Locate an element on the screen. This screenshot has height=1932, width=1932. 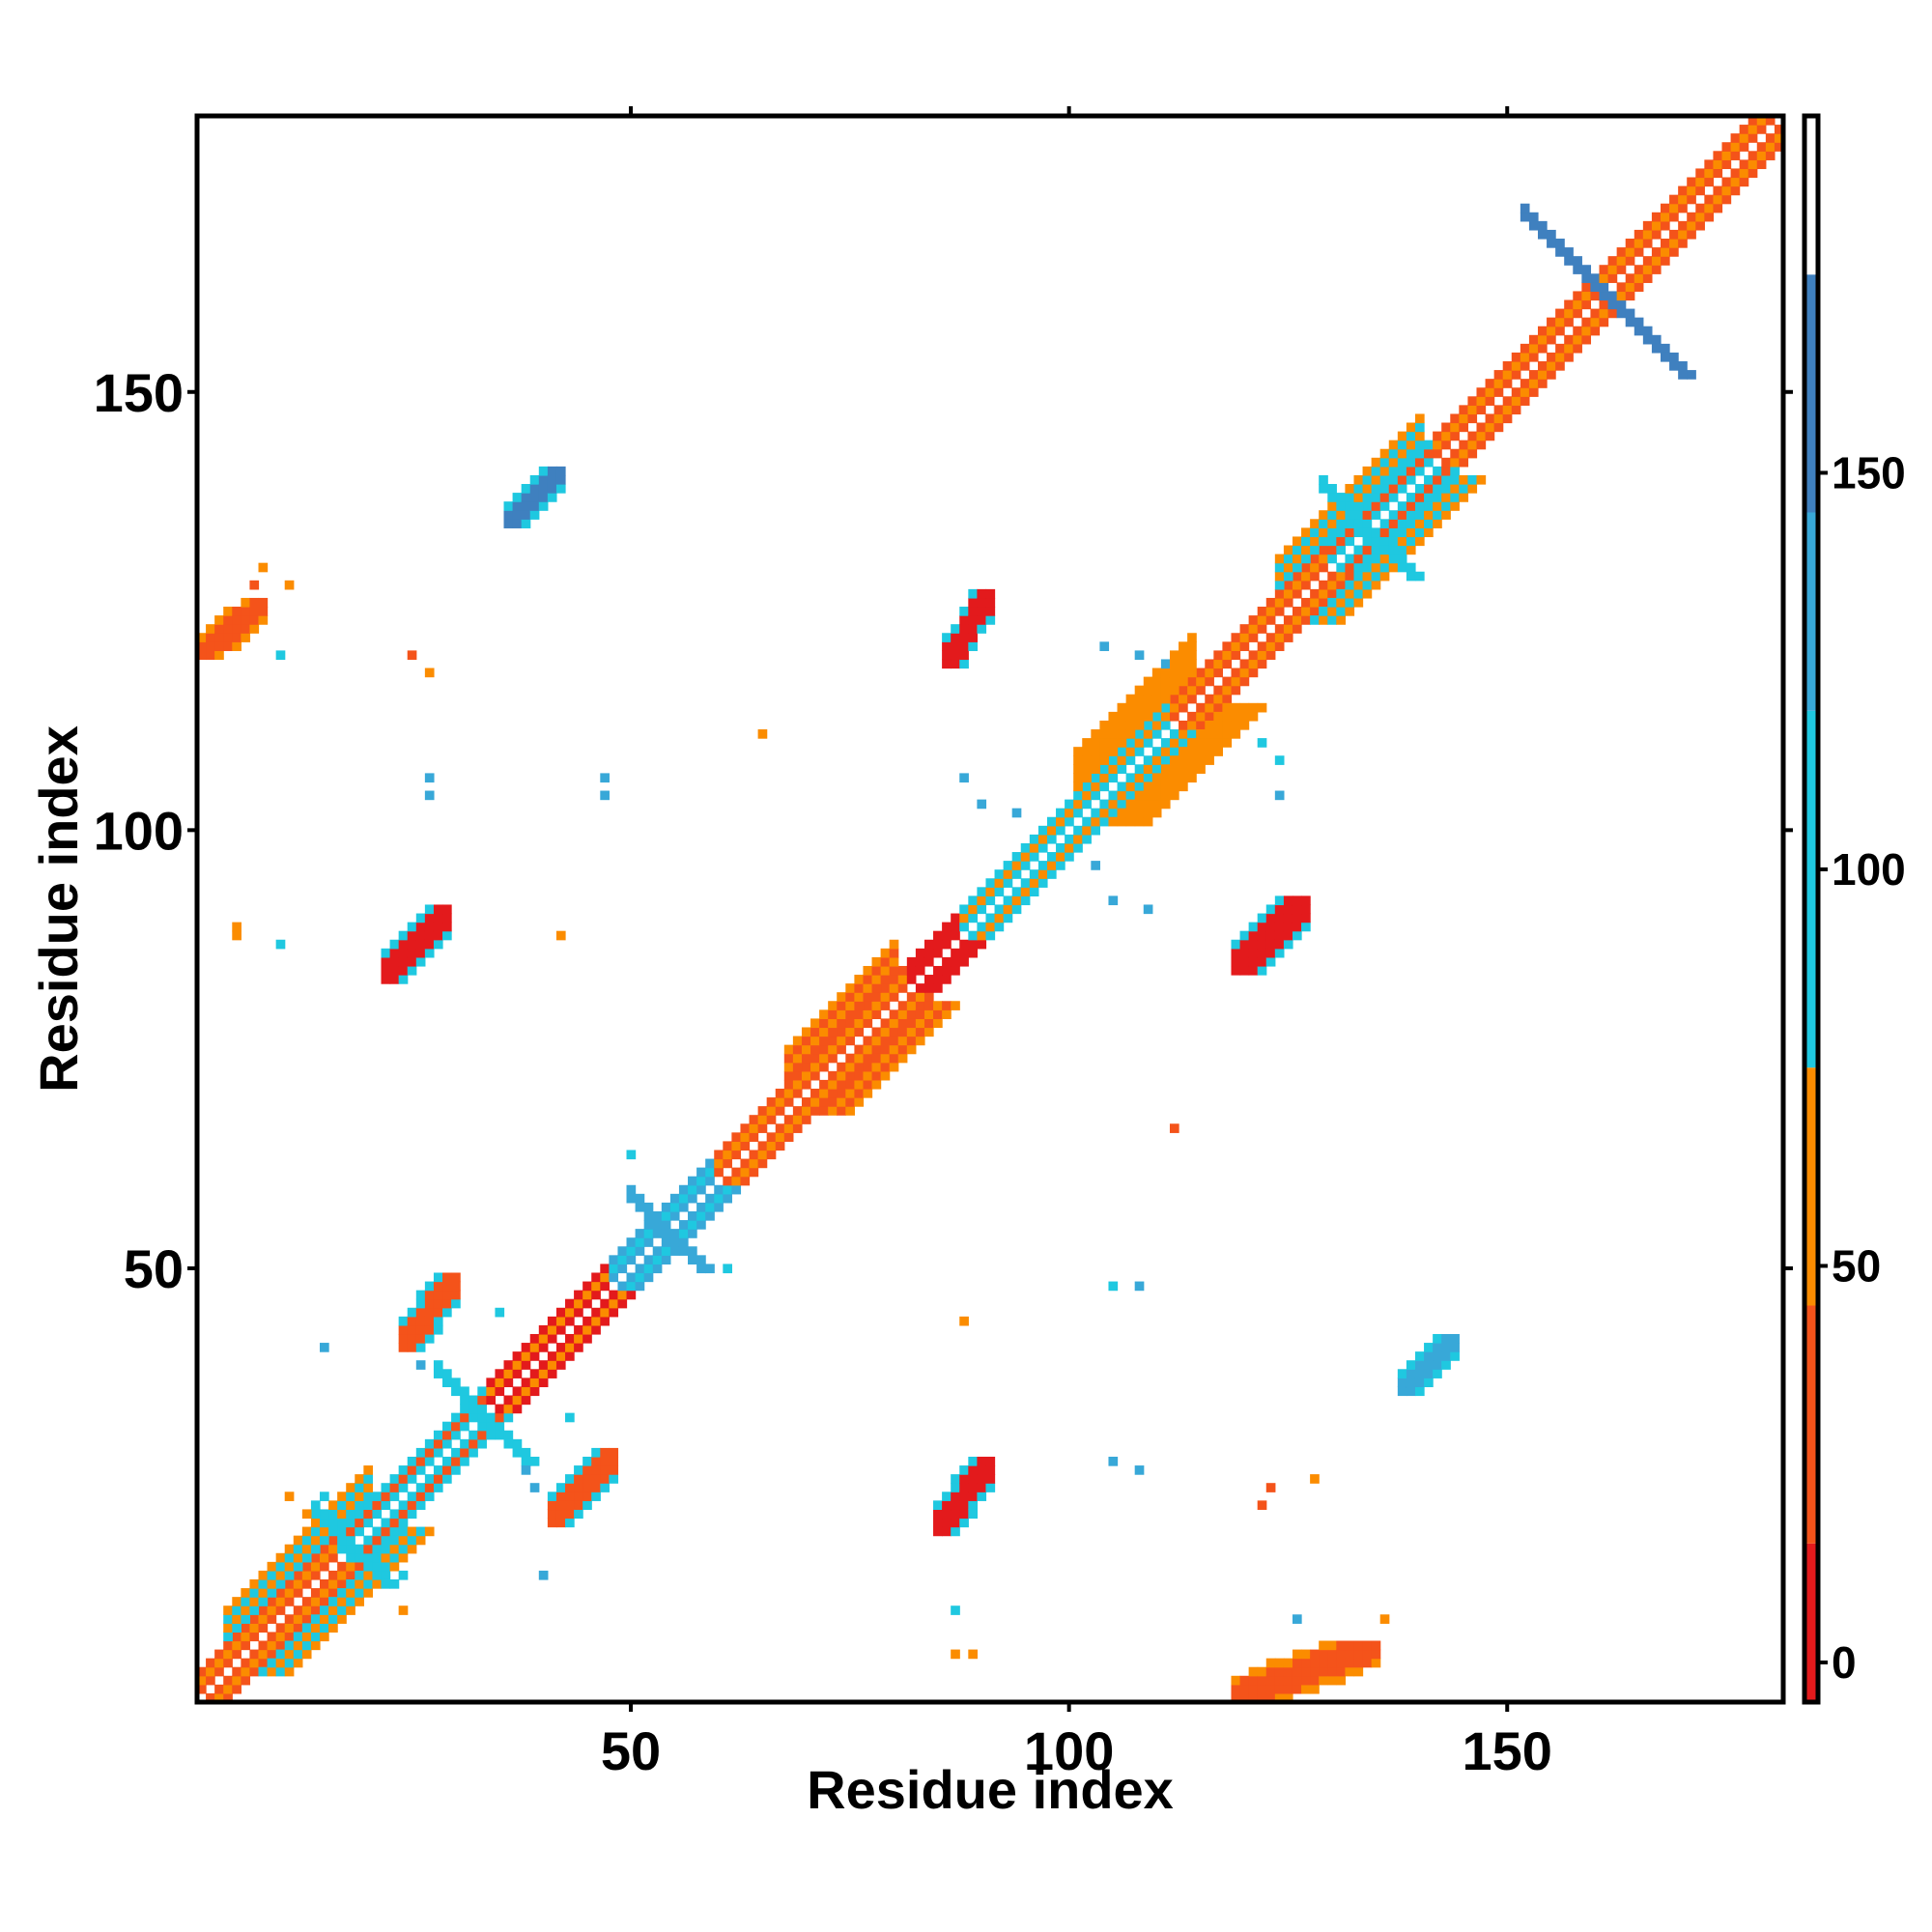
colorbar-tick-label: 50 is located at coordinates (1856, 1265).